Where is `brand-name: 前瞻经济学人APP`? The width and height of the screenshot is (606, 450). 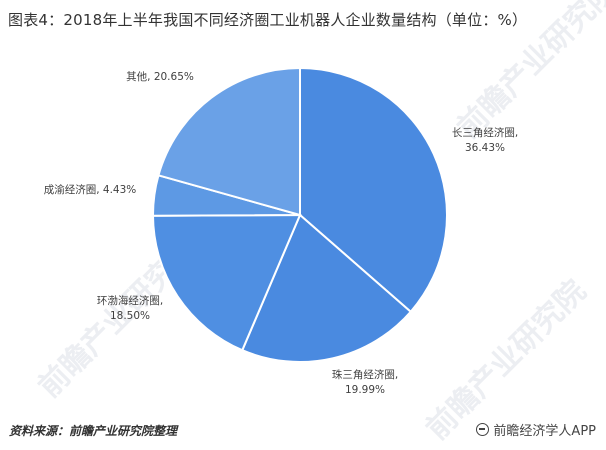 brand-name: 前瞻经济学人APP is located at coordinates (544, 431).